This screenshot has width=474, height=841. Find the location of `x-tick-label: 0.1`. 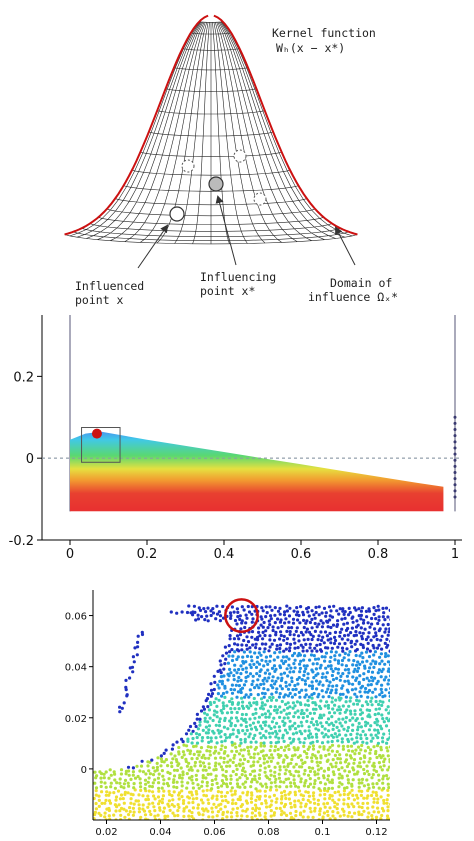

x-tick-label: 0.1 is located at coordinates (323, 832).